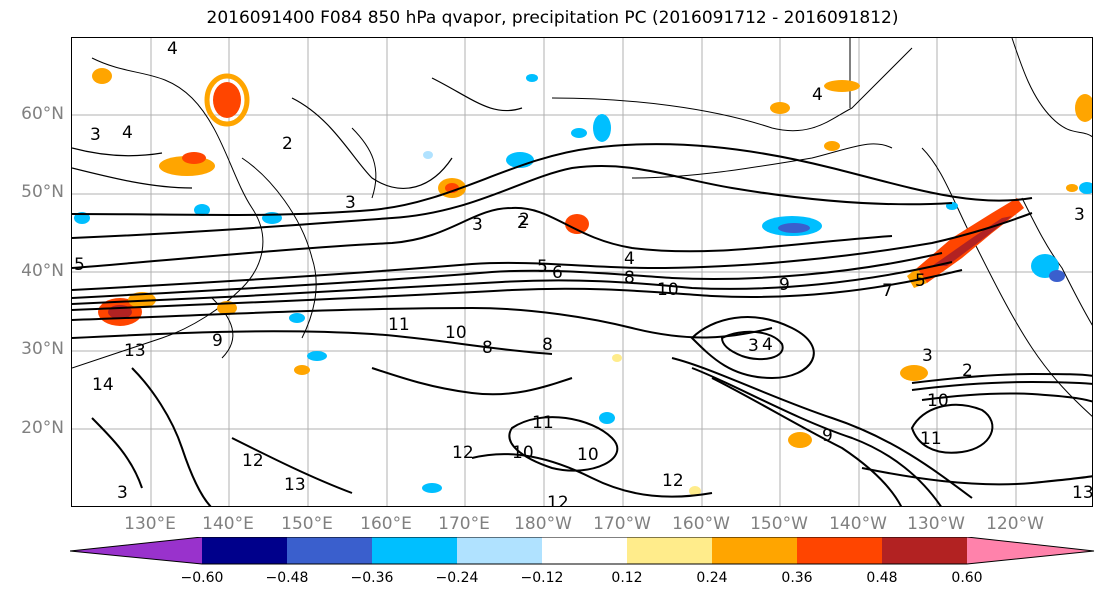  What do you see at coordinates (542, 578) in the screenshot?
I see `colorbar-tick: −0.12` at bounding box center [542, 578].